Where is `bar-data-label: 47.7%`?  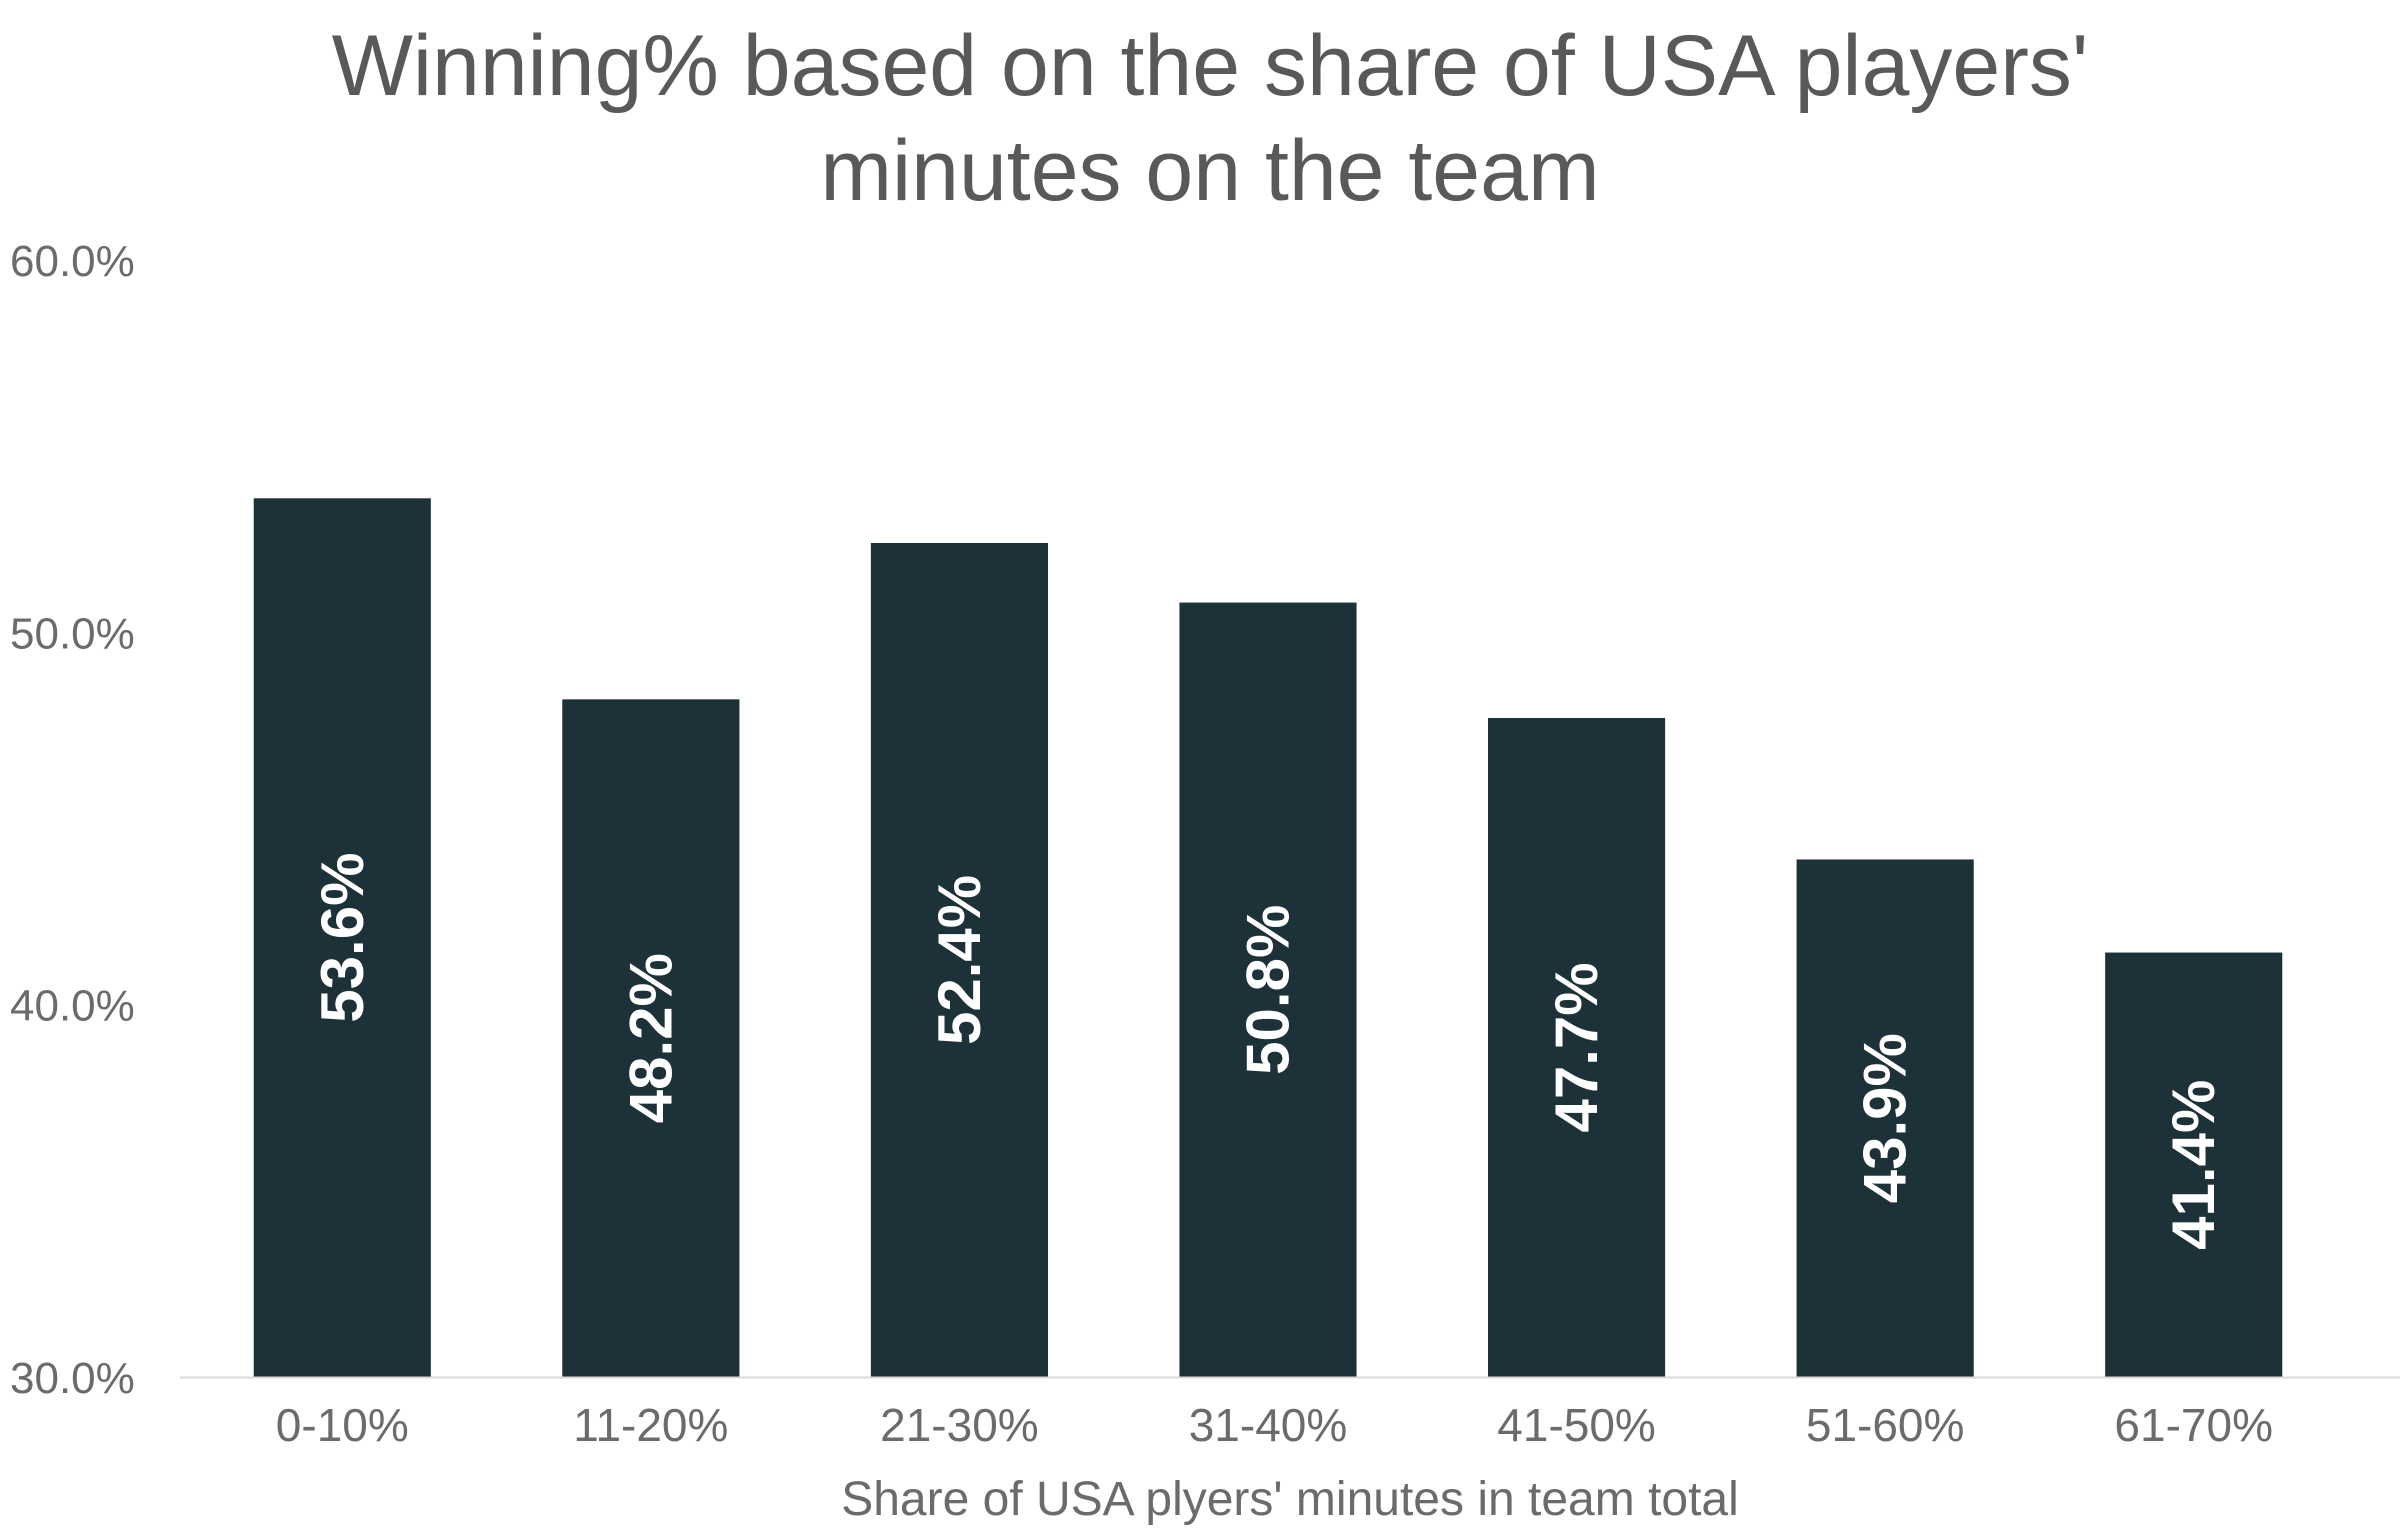 bar-data-label: 47.7% is located at coordinates (1576, 1047).